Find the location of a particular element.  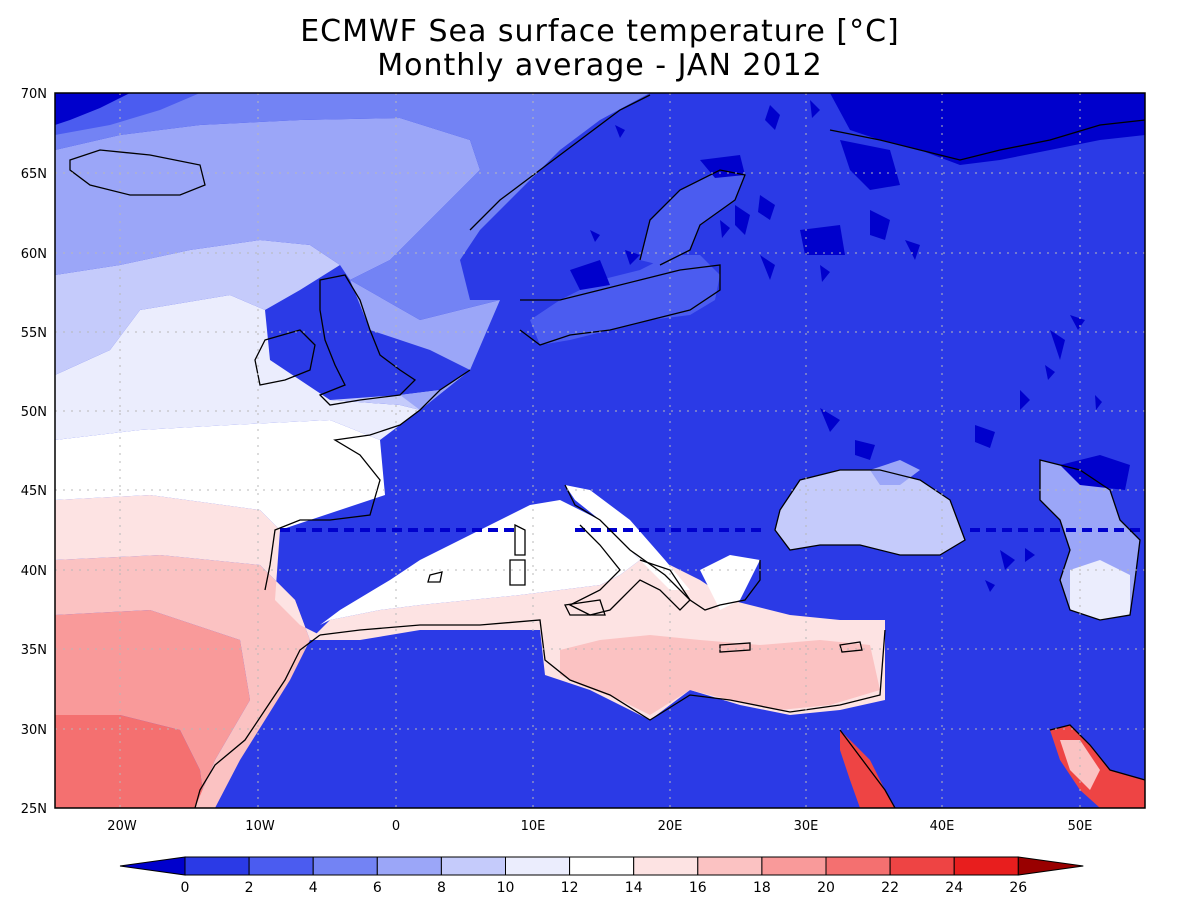

lat-label: 40N is located at coordinates (34, 571).